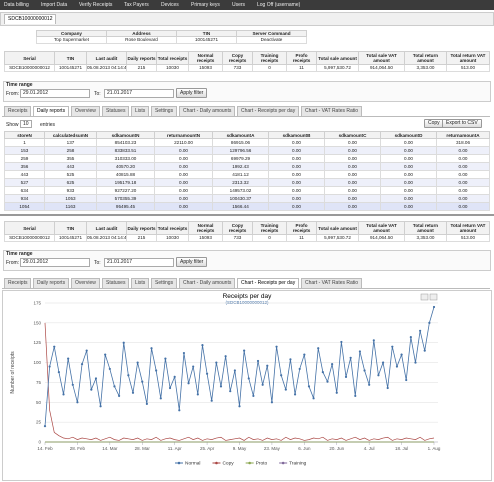 This screenshot has width=494, height=482. What do you see at coordinates (96, 5) in the screenshot?
I see `nav-item: Verify Receipts` at bounding box center [96, 5].